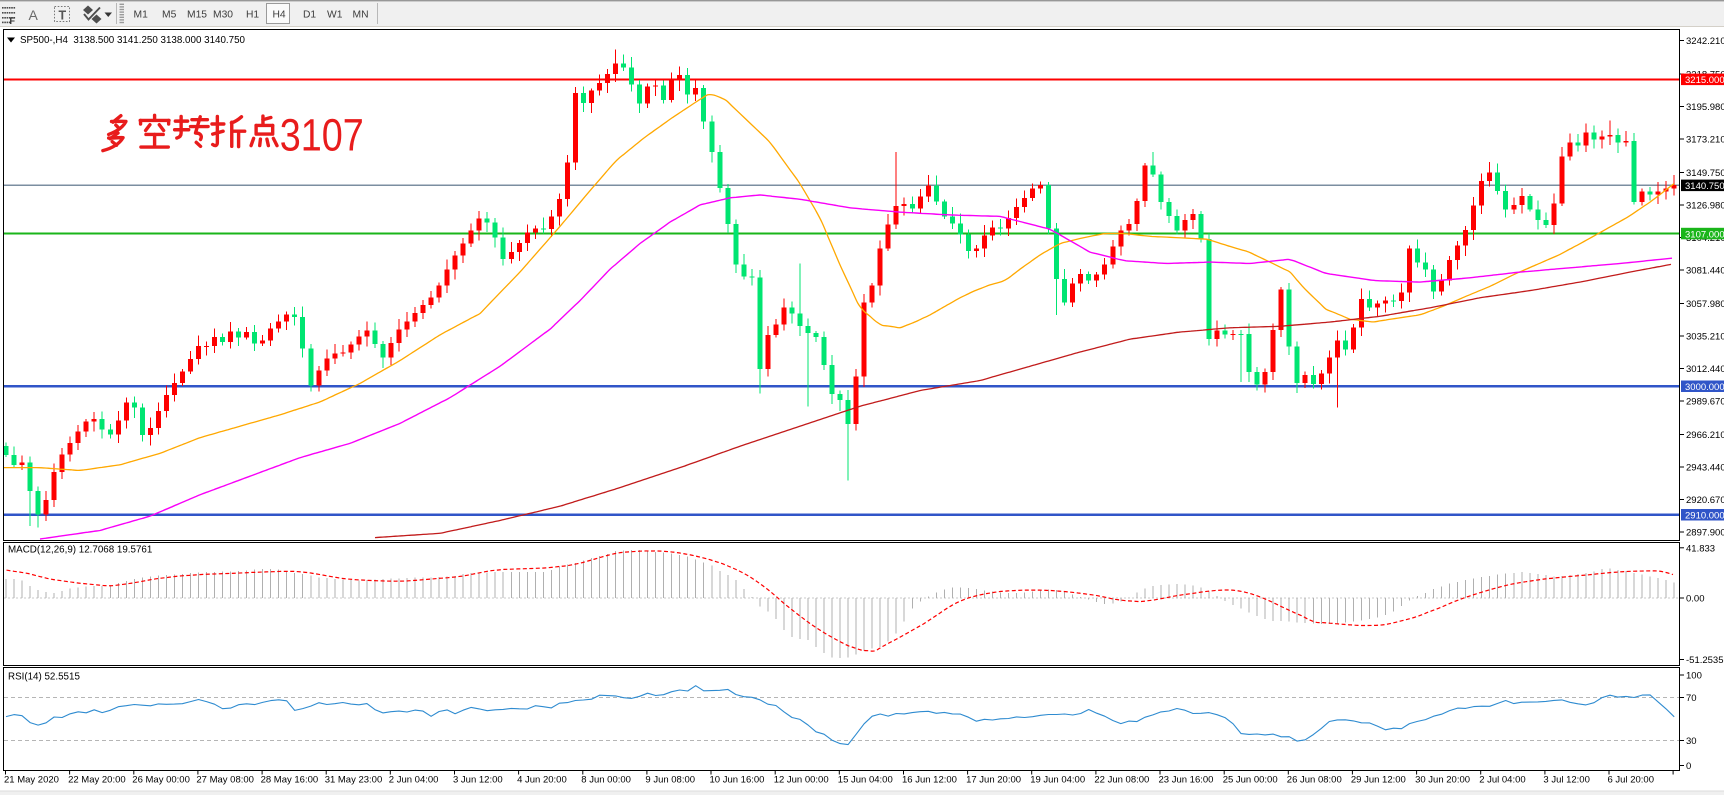 The width and height of the screenshot is (1724, 795). I want to click on svg-text: 3126.980, so click(1705, 206).